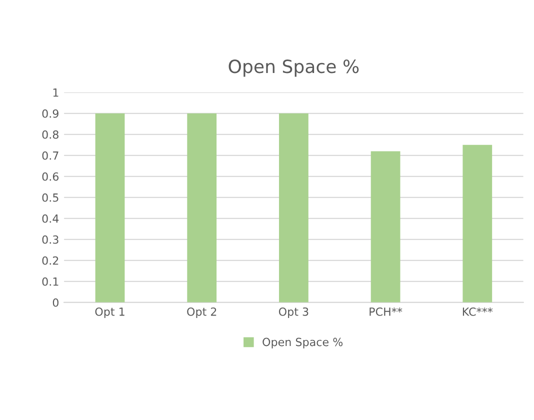 This screenshot has width=534, height=420. I want to click on x-tick-label: PCH**, so click(386, 311).